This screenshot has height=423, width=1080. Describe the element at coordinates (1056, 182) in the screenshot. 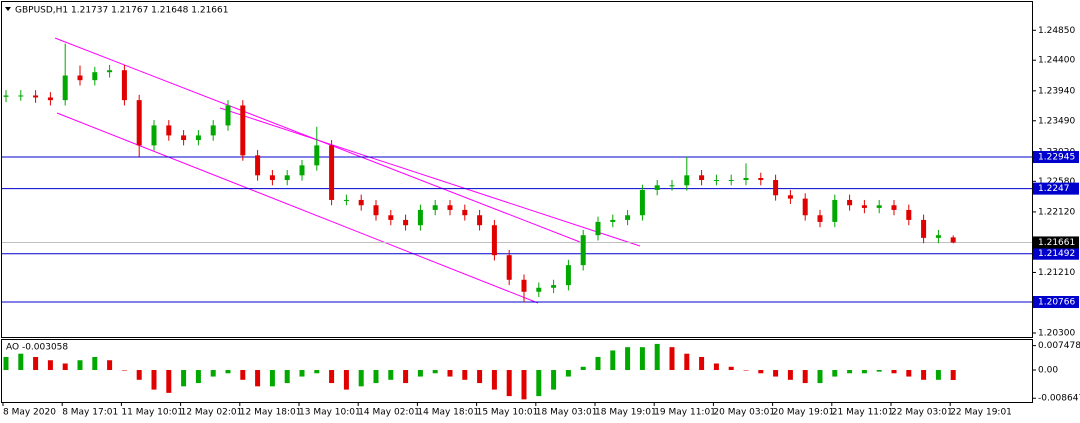

I see `y-tick-label: 1.22580` at that location.